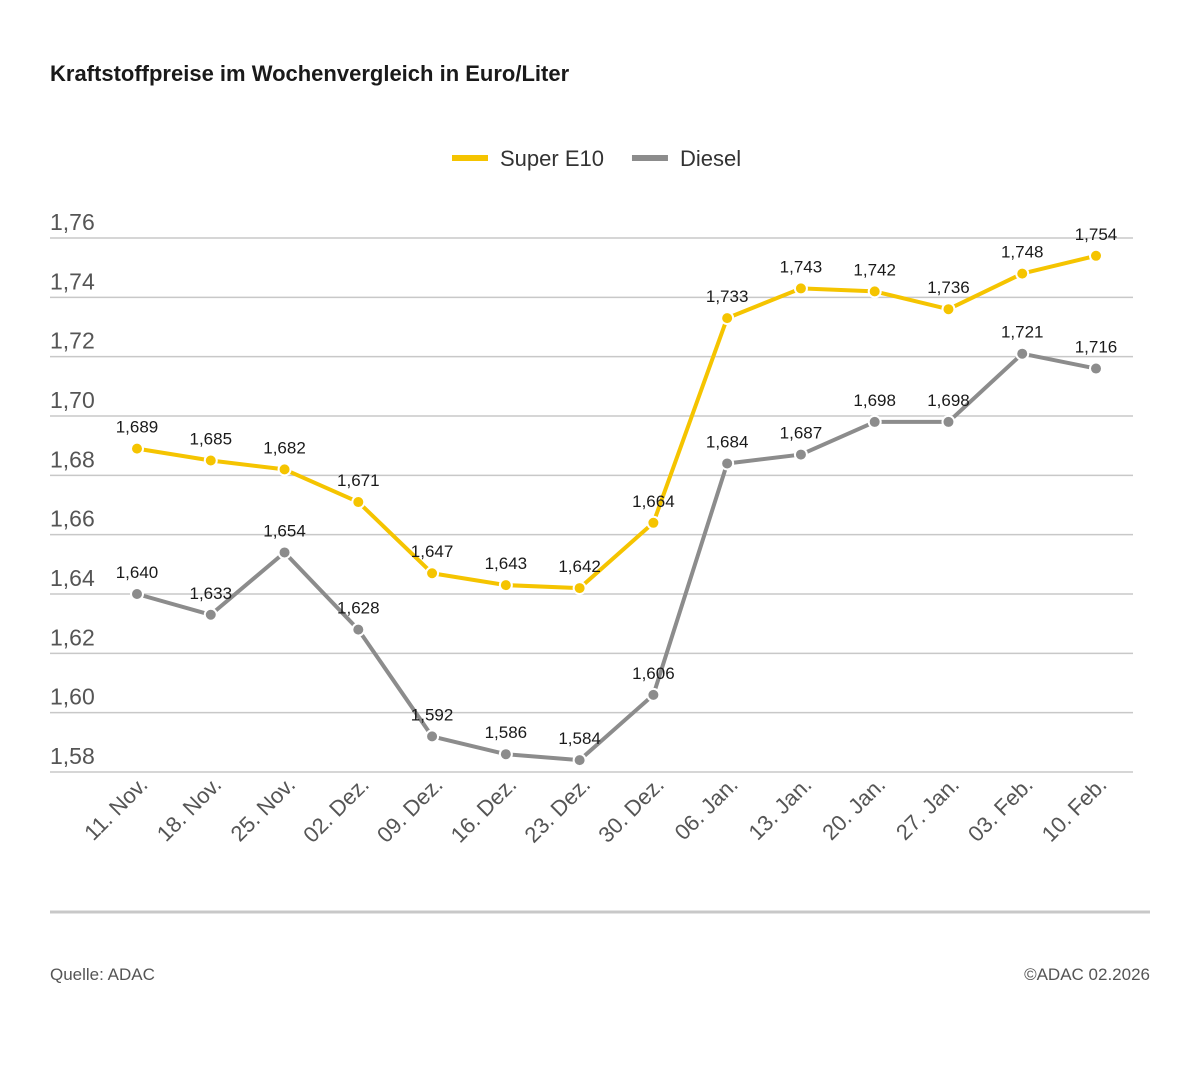  Describe the element at coordinates (1096, 347) in the screenshot. I see `data-label: 1,716` at that location.